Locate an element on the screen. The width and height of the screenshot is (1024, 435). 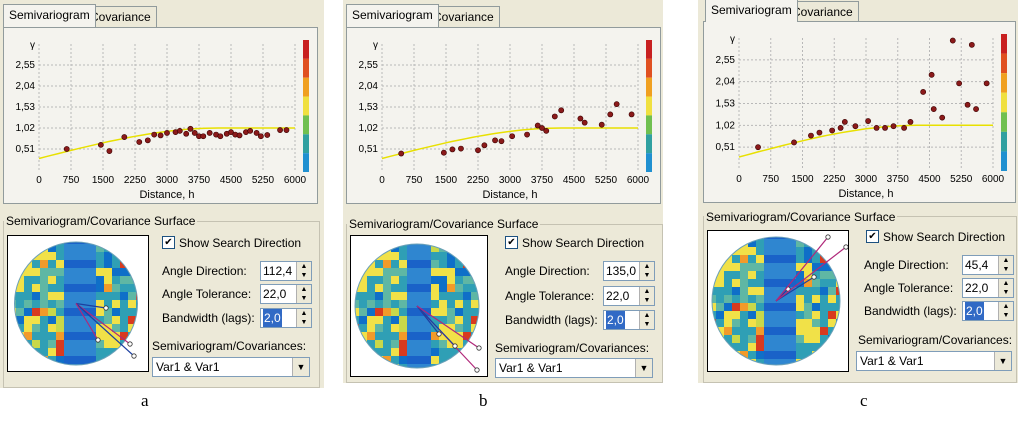
x-tick-label: 6000 is located at coordinates (993, 179).